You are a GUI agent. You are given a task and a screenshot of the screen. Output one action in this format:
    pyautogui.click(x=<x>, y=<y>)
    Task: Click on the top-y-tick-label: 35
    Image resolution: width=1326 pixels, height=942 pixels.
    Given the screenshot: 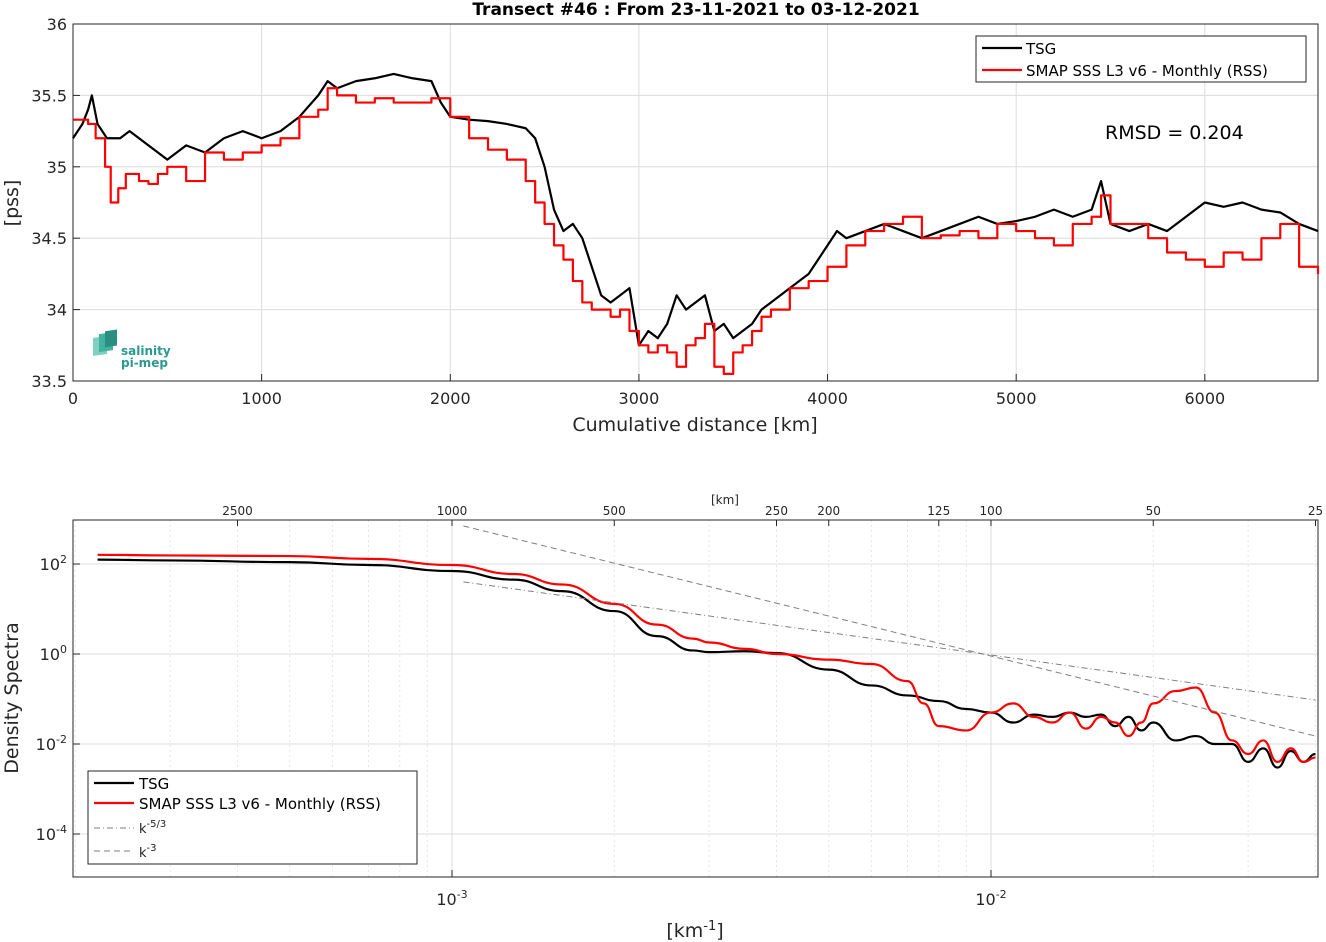 What is the action you would take?
    pyautogui.click(x=57, y=167)
    